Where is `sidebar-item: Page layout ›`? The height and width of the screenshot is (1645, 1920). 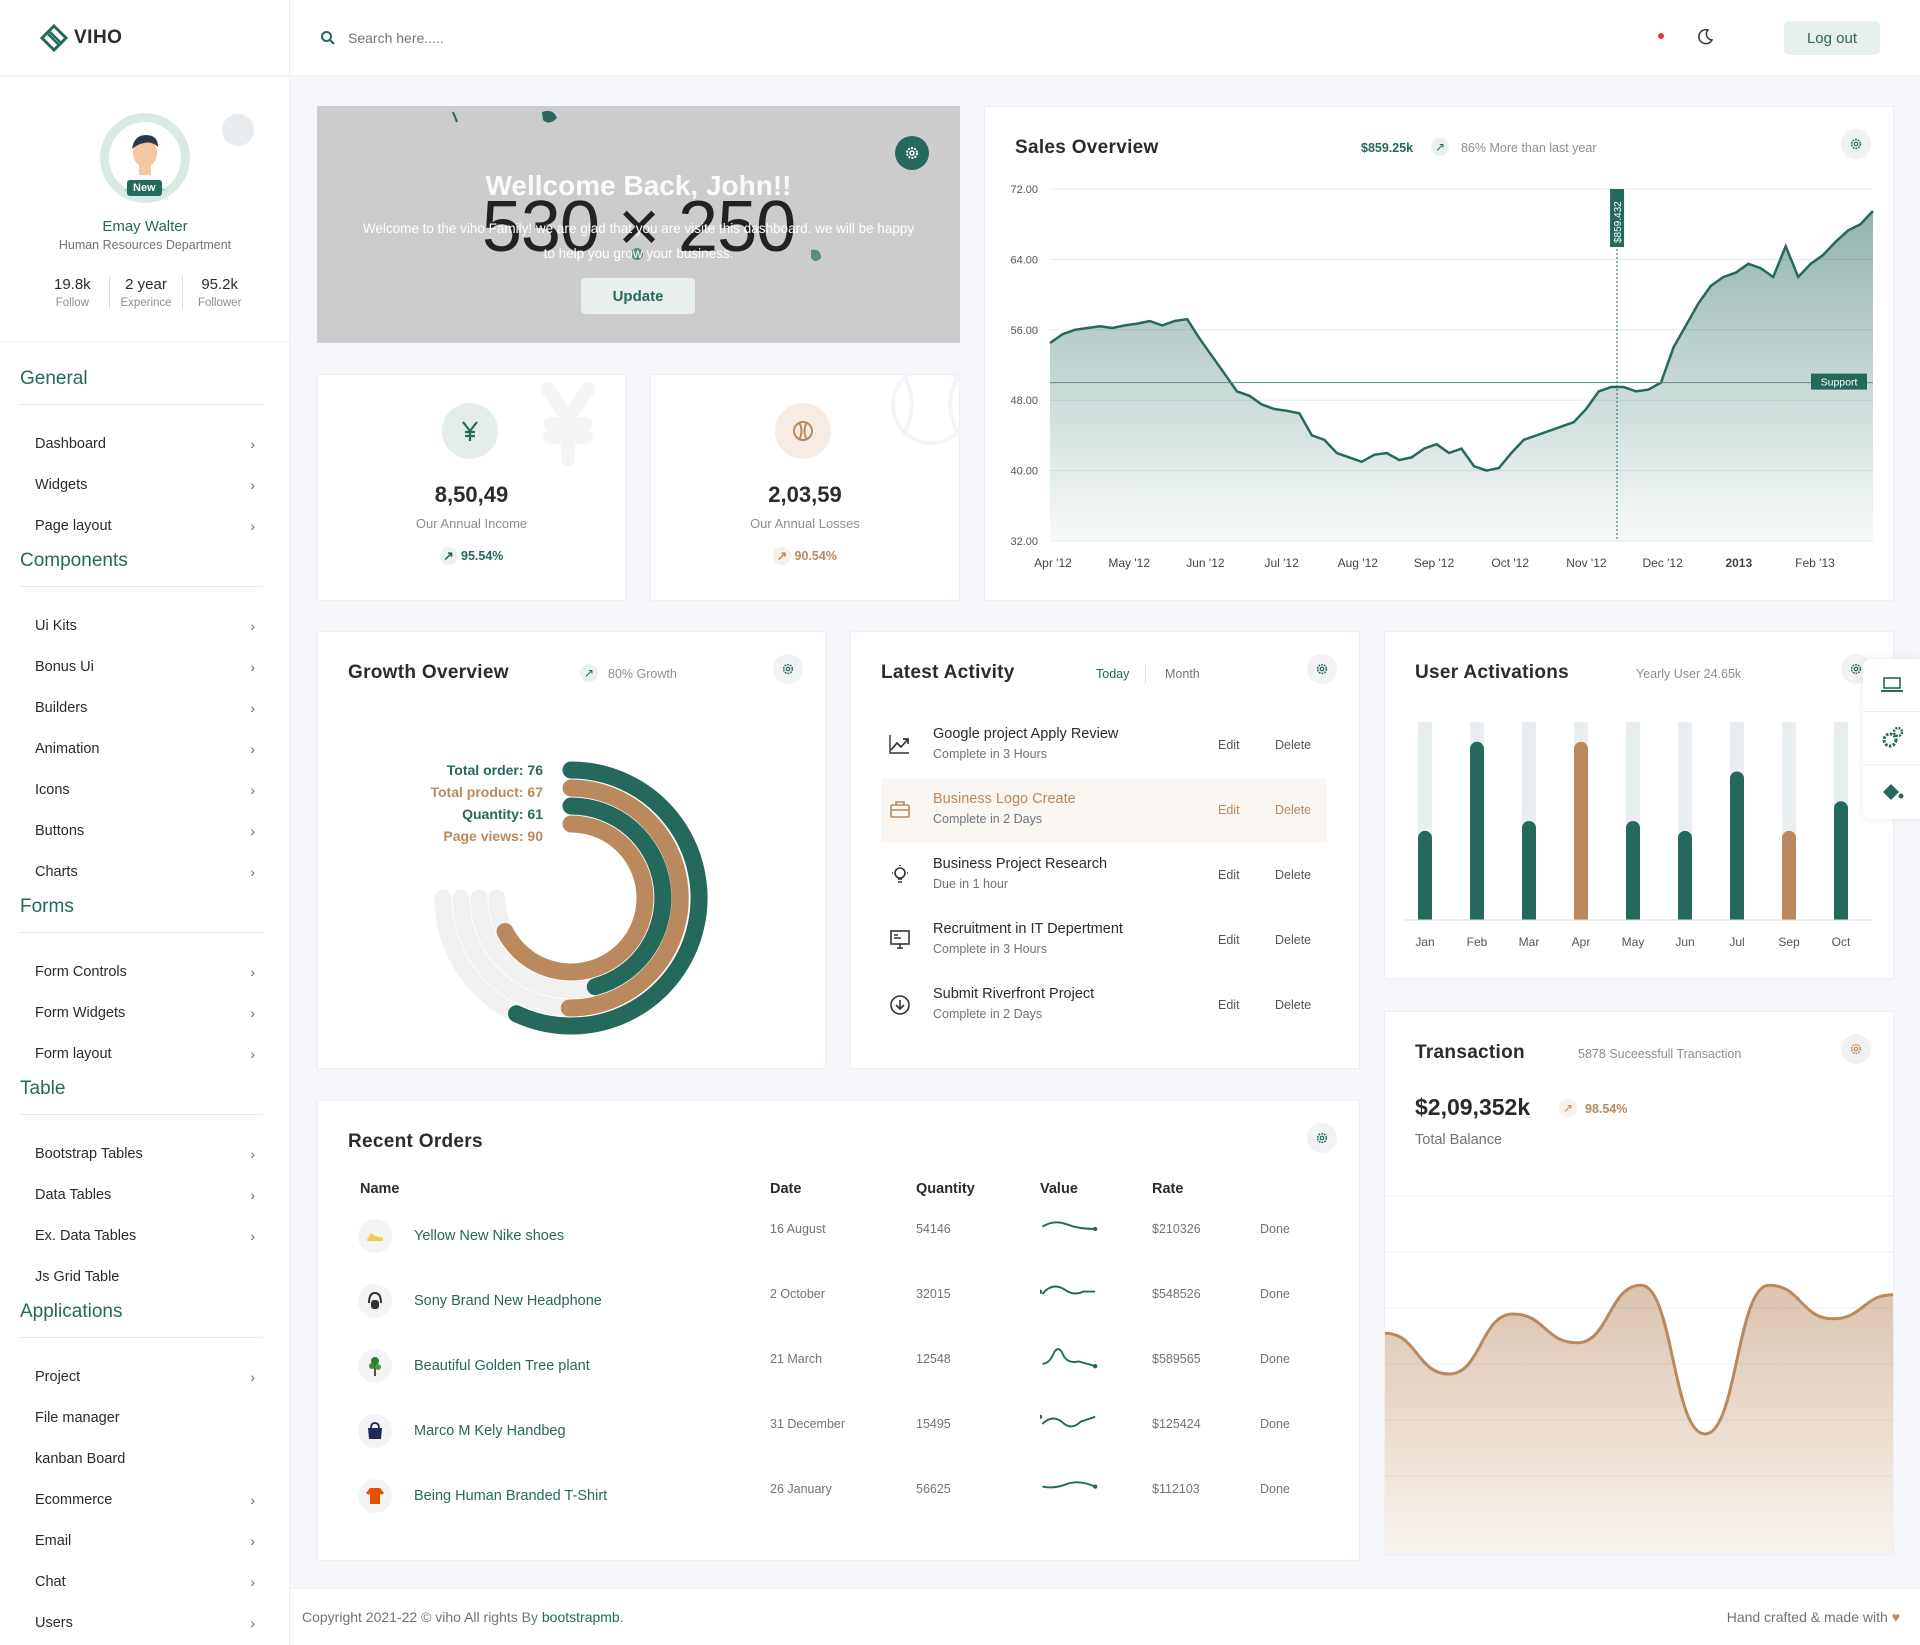 sidebar-item: Page layout › is located at coordinates (137, 525).